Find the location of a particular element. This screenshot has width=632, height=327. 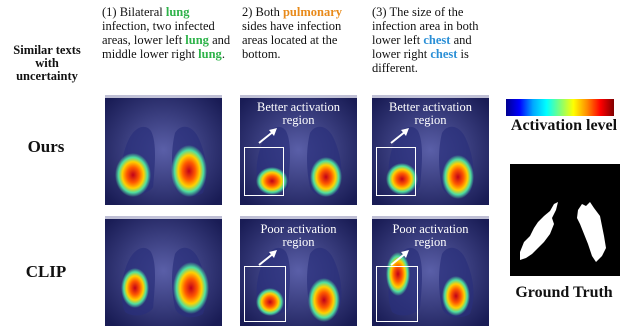

caption-text: and middle lower right is located at coordinates (166, 47).